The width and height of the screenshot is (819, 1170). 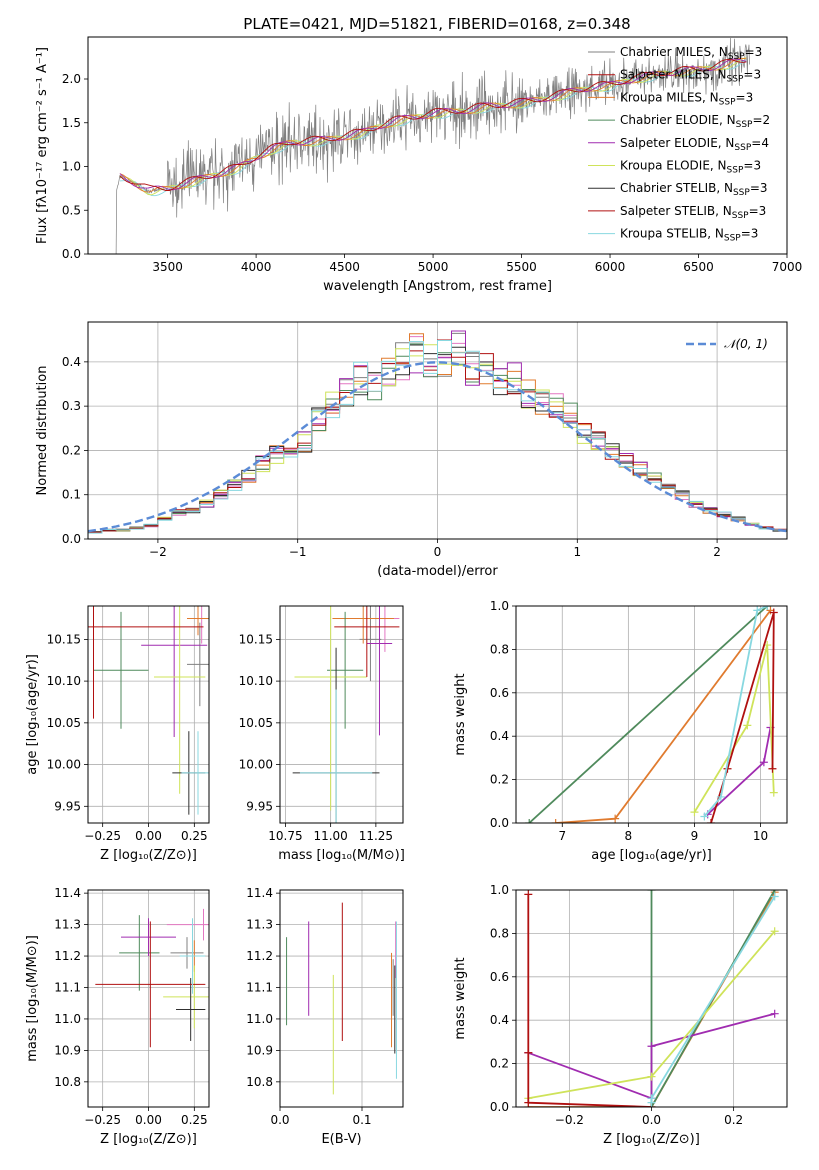 What do you see at coordinates (673, 75) in the screenshot?
I see `legend-label-text: Salpeter MILES, N` at bounding box center [673, 75].